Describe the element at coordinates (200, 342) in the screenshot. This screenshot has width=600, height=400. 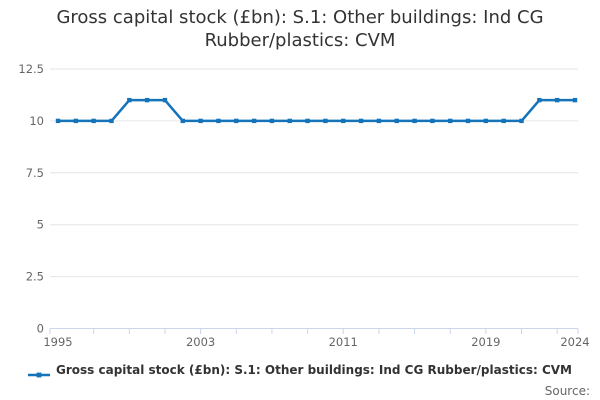
I see `x-axis-tick-label: 2003` at that location.